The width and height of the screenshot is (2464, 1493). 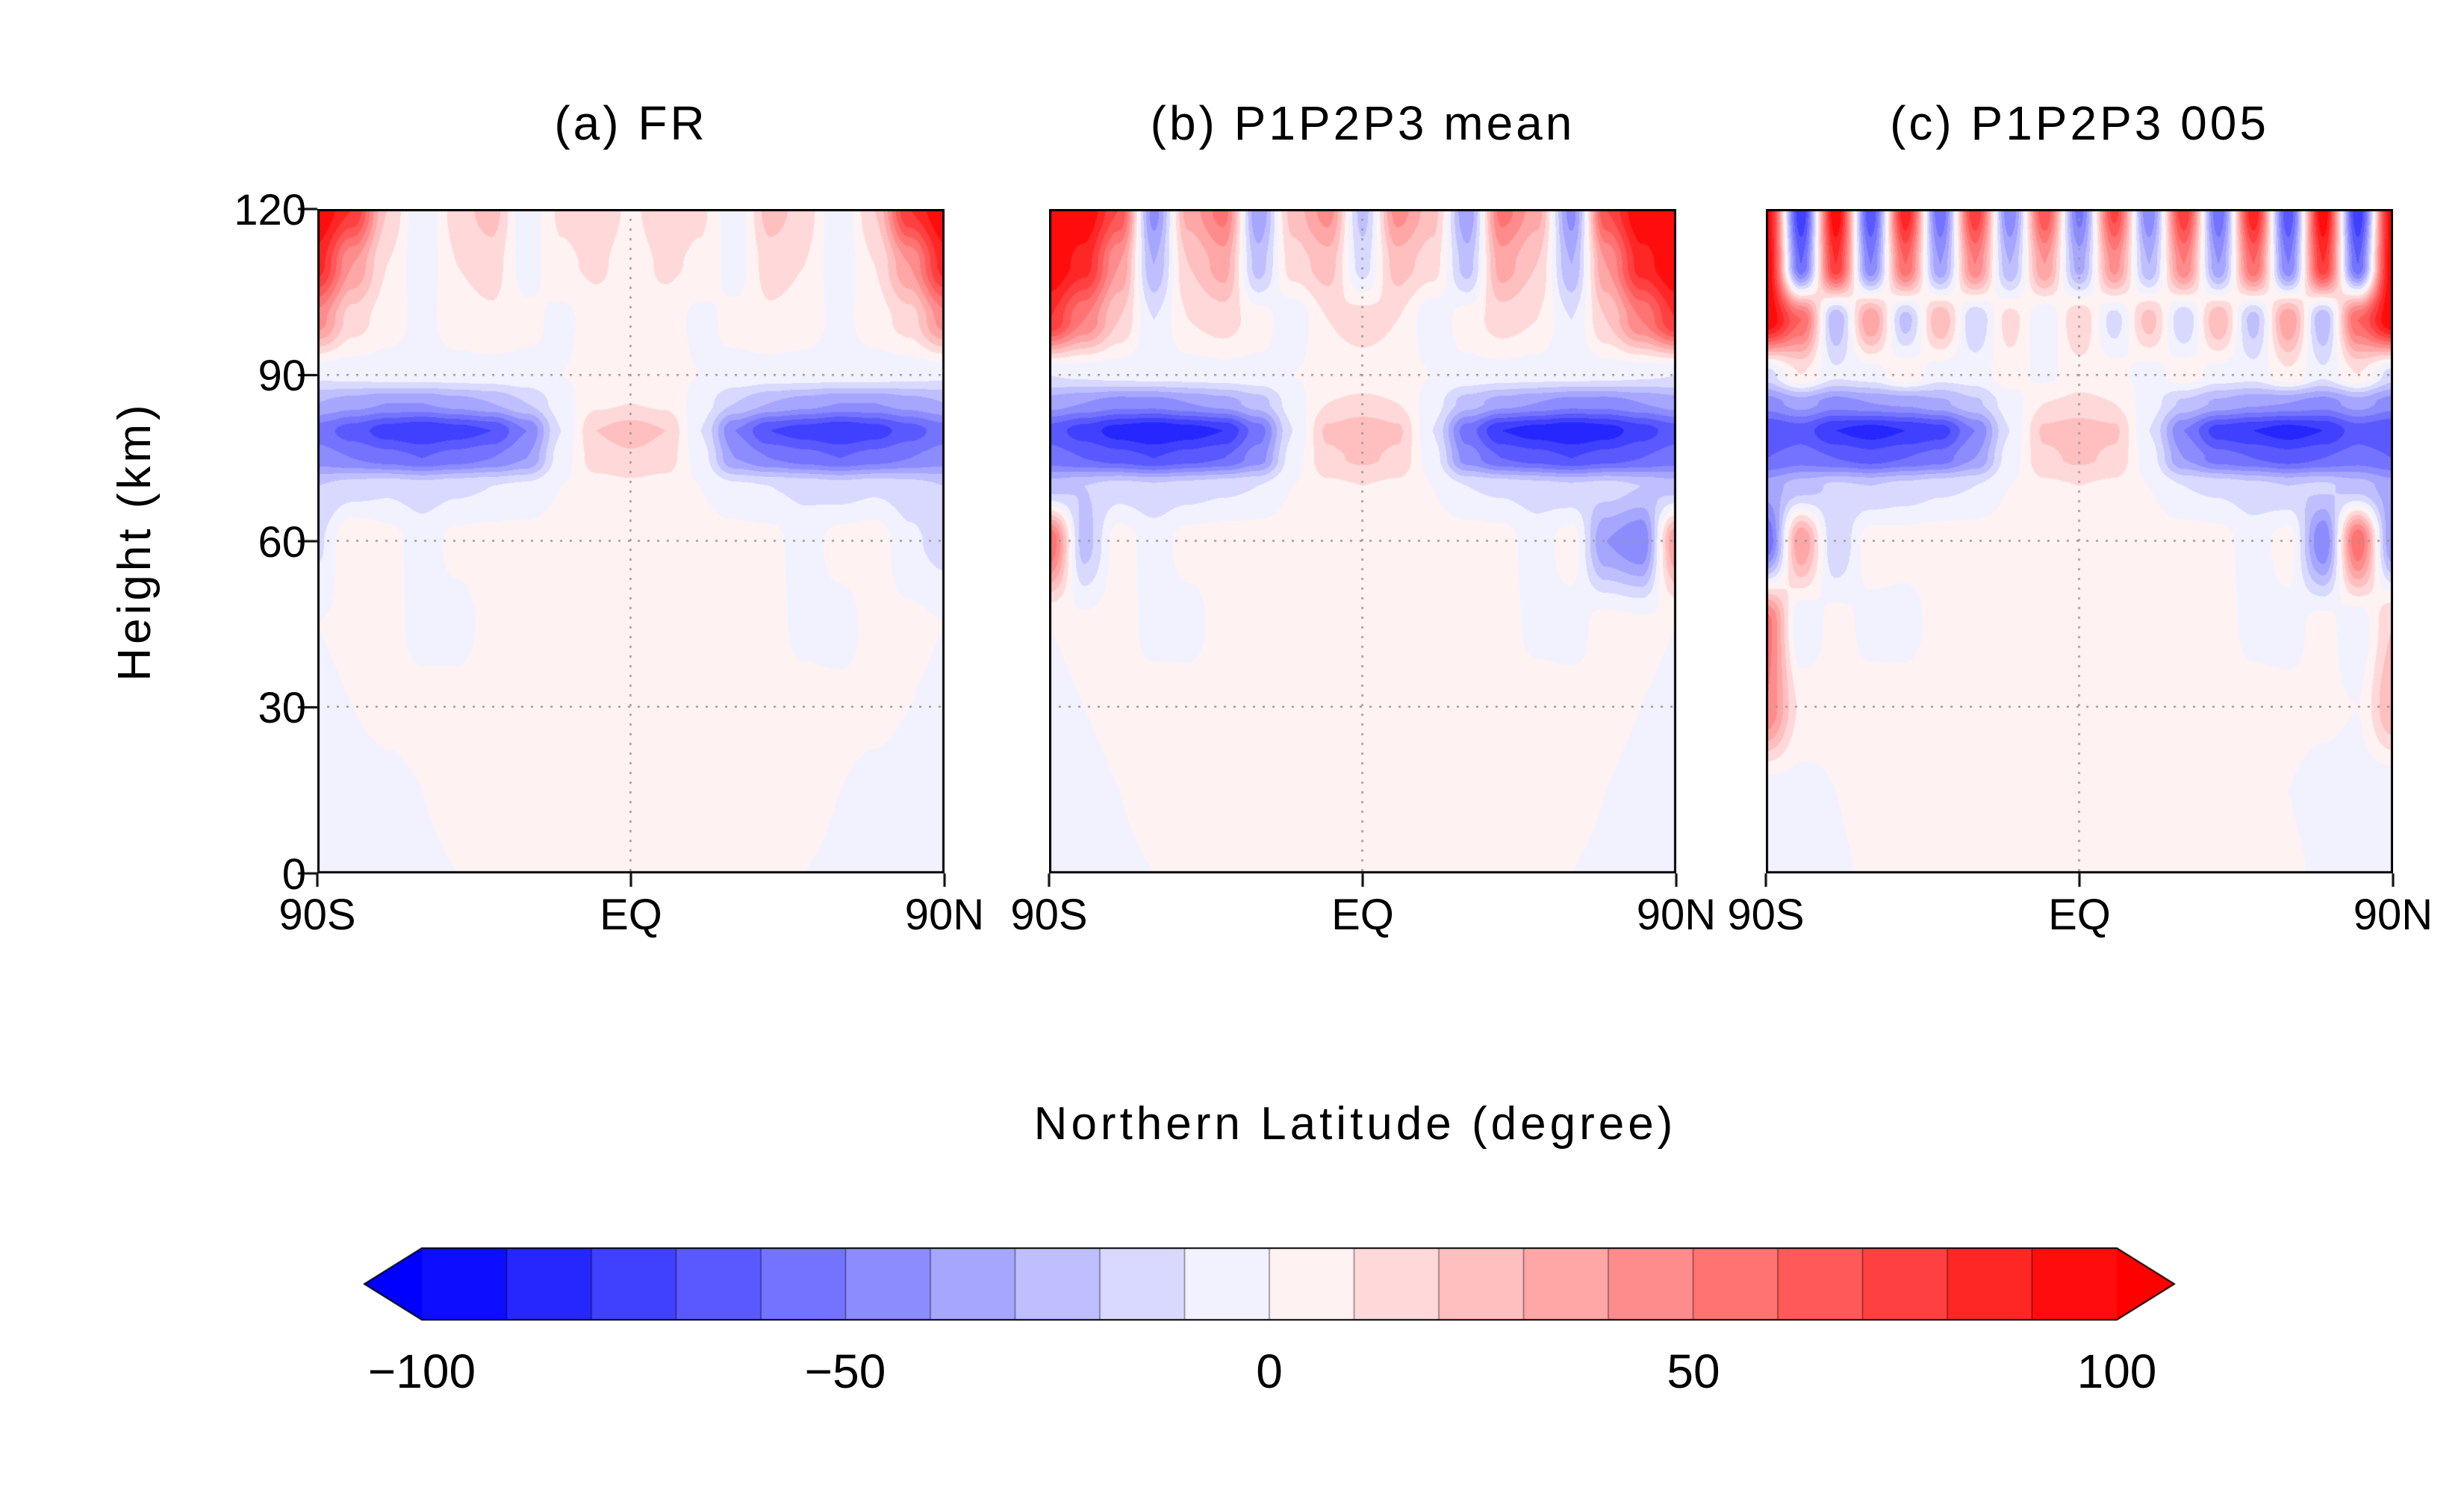 What do you see at coordinates (1676, 915) in the screenshot?
I see `panel-b-xtick-90N: 90N` at bounding box center [1676, 915].